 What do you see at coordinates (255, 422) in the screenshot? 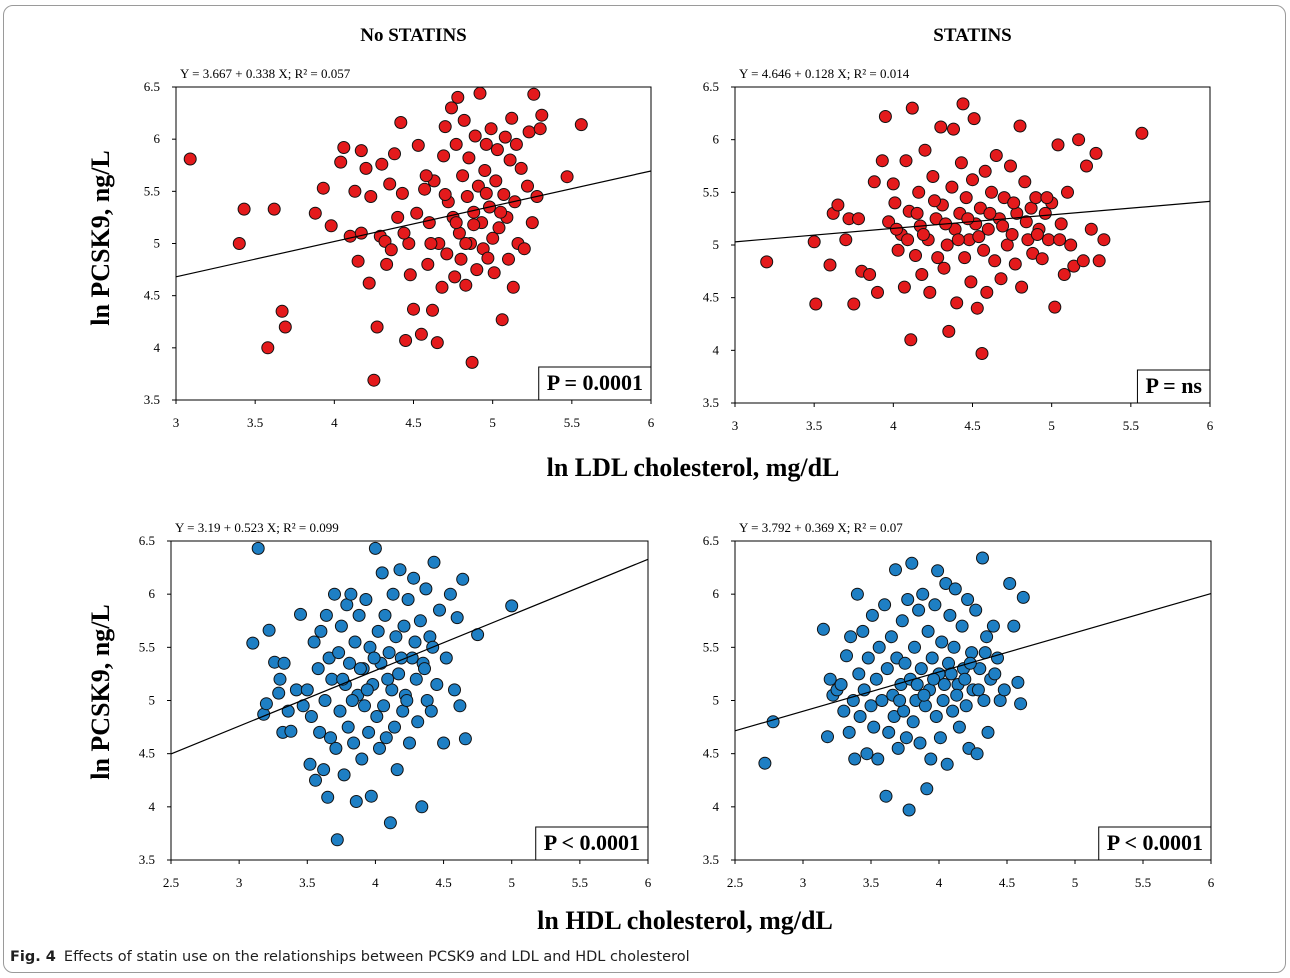
I see `x-tick-label: 3.5` at bounding box center [255, 422].